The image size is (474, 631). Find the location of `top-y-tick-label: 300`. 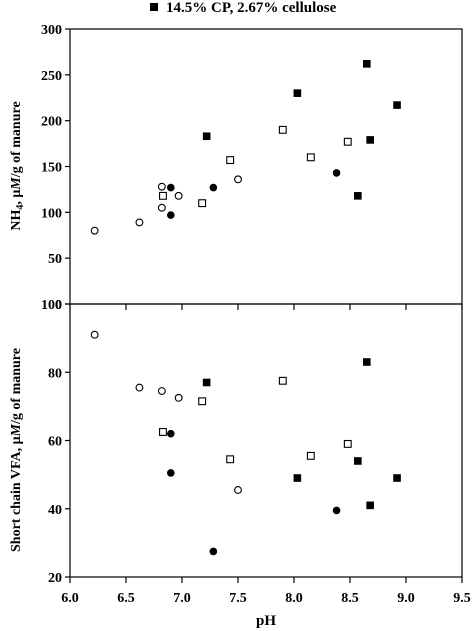

top-y-tick-label: 300 is located at coordinates (51, 30).